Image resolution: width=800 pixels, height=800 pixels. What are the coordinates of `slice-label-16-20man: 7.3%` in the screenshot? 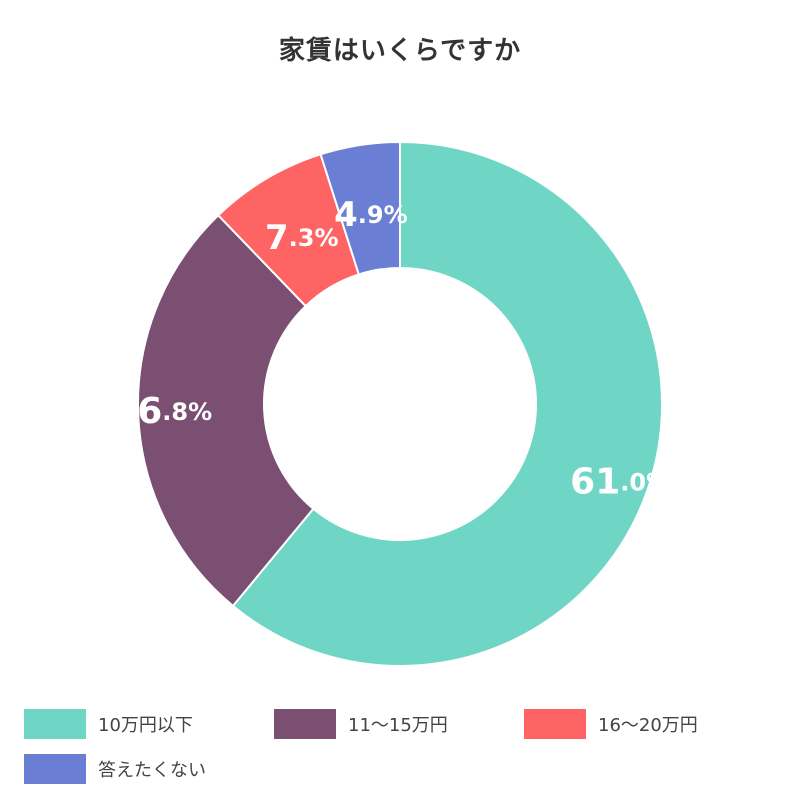 It's located at (302, 238).